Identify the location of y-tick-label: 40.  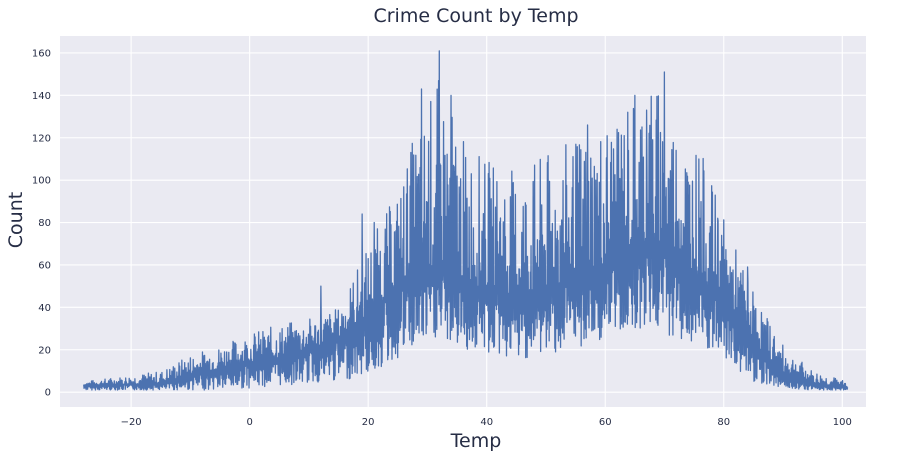
(44, 308).